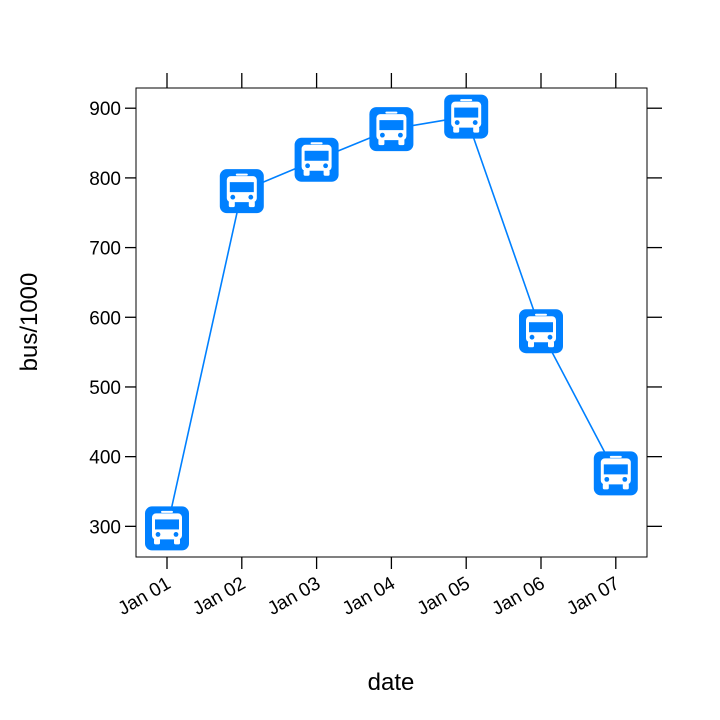 The height and width of the screenshot is (720, 720). Describe the element at coordinates (29, 322) in the screenshot. I see `y-axis-title: bus/1000` at that location.